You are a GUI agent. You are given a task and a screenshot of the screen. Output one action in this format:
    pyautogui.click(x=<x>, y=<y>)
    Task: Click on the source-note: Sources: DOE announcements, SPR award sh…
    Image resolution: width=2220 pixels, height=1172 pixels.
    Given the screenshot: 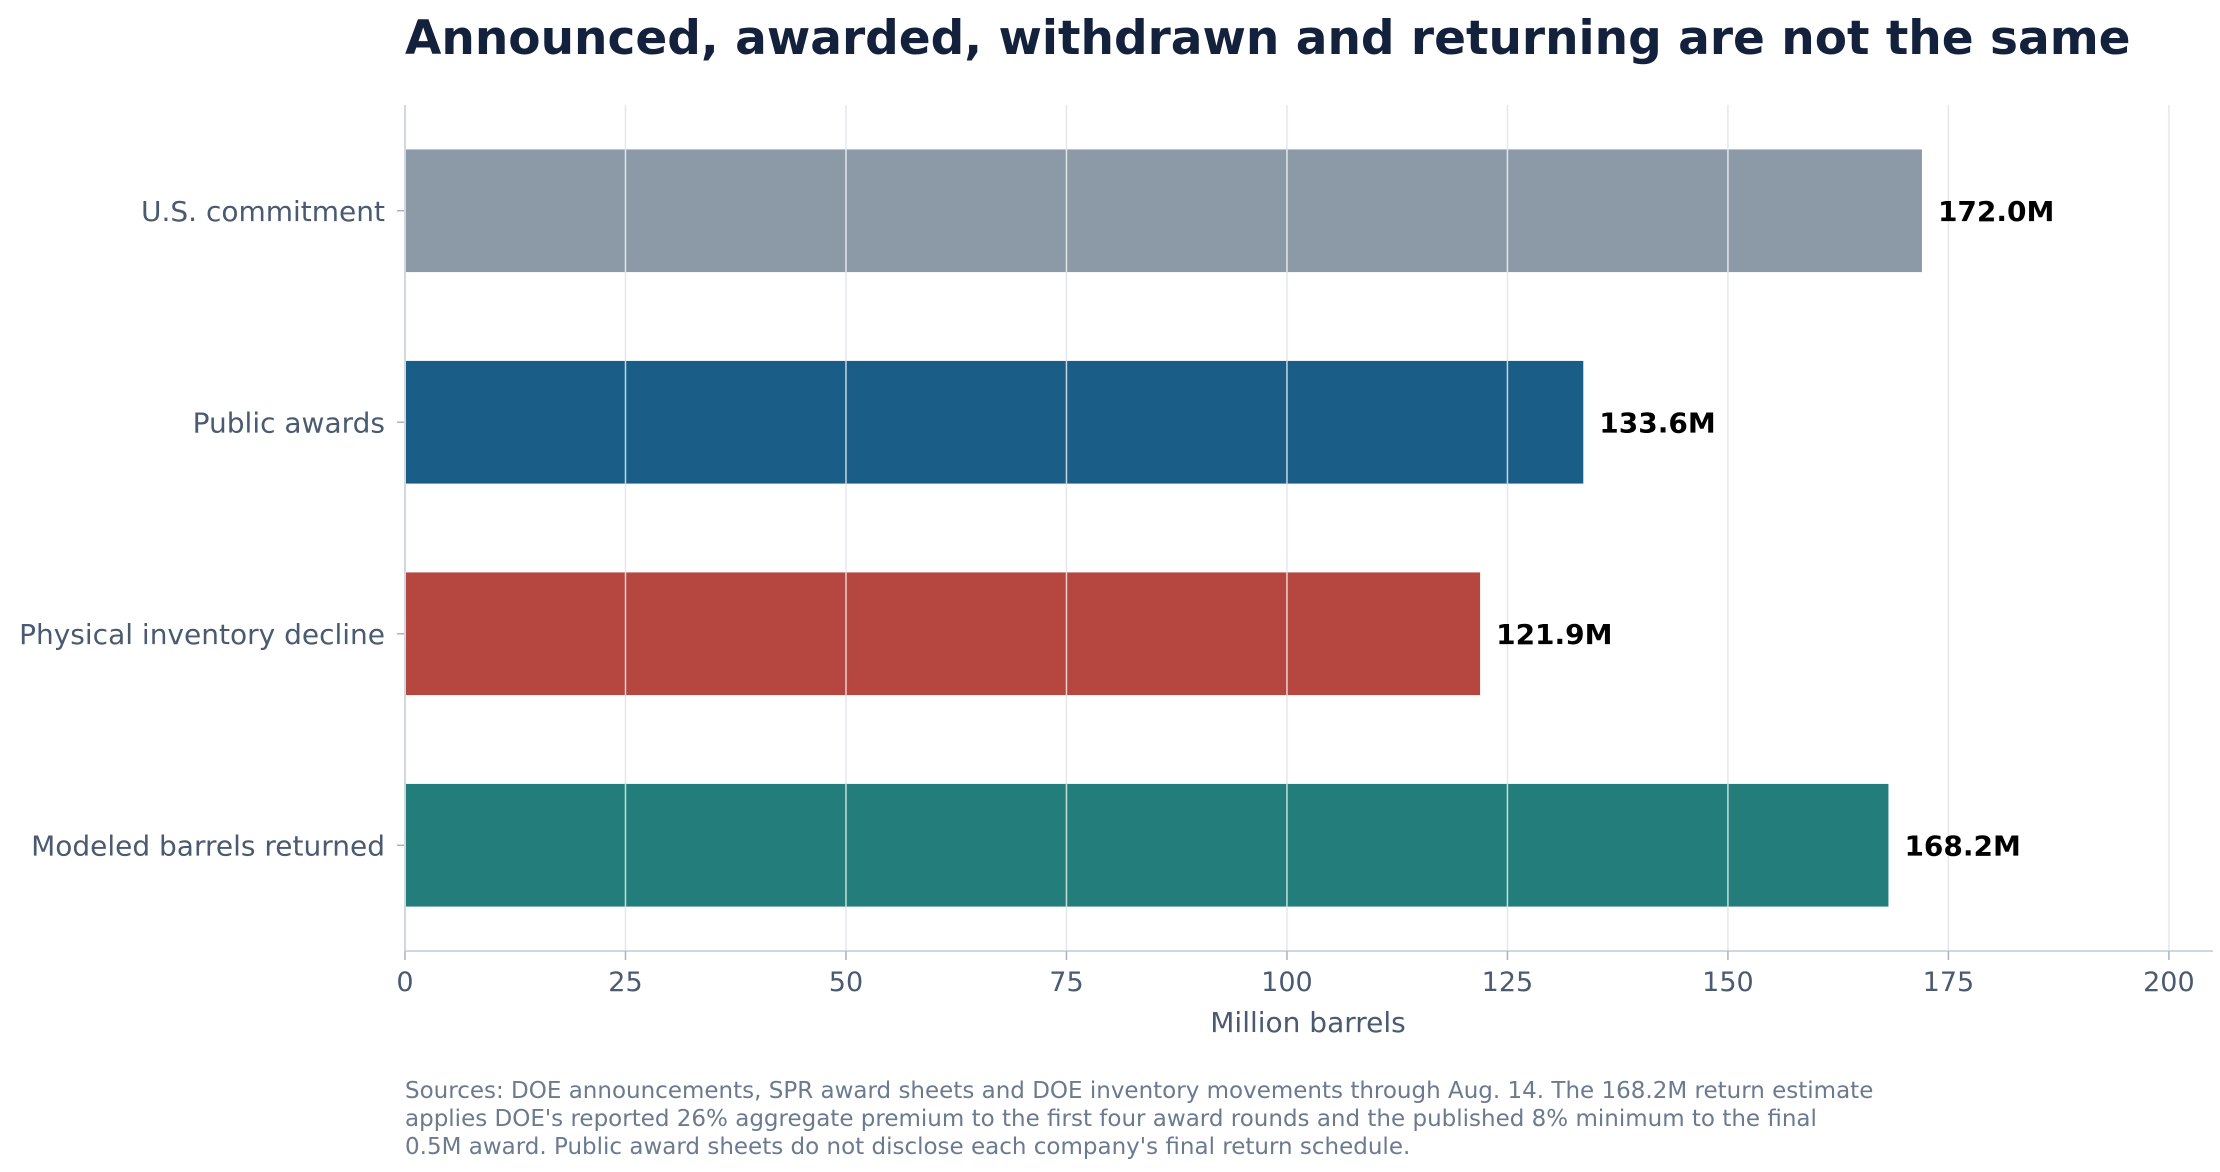 What is the action you would take?
    pyautogui.click(x=1139, y=1119)
    